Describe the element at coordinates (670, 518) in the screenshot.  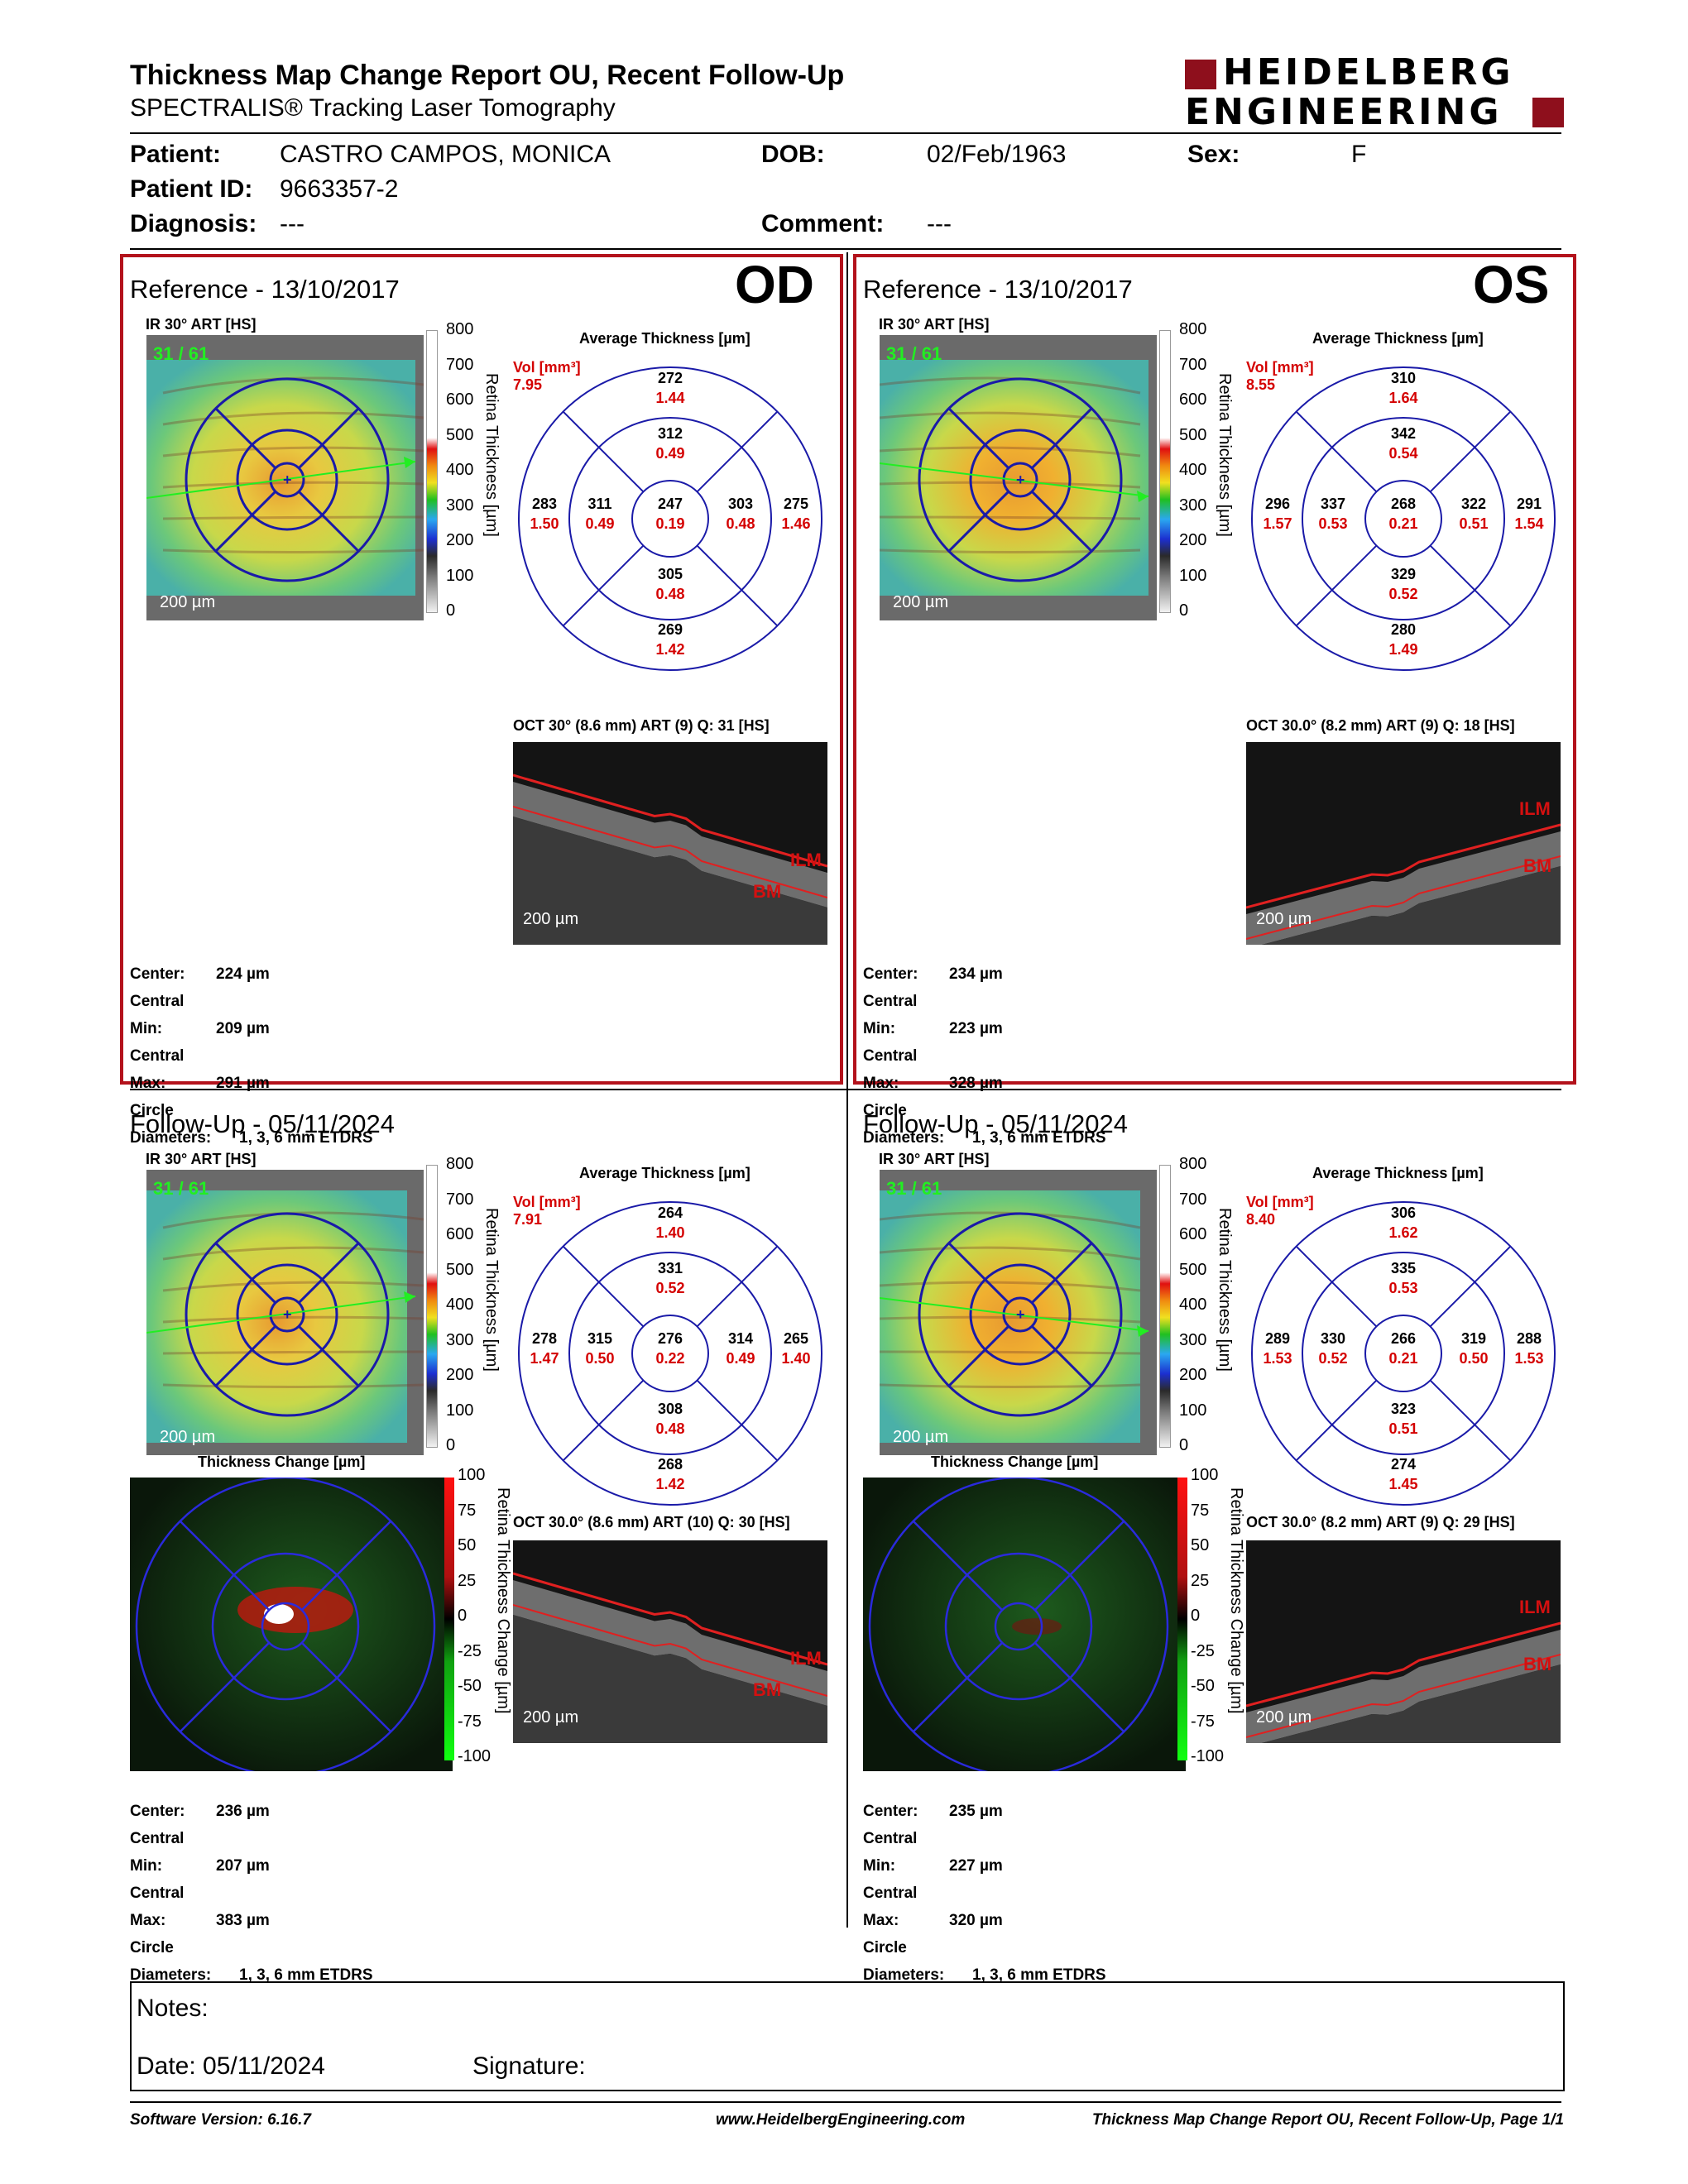
I see `etdrs-grid-chart` at that location.